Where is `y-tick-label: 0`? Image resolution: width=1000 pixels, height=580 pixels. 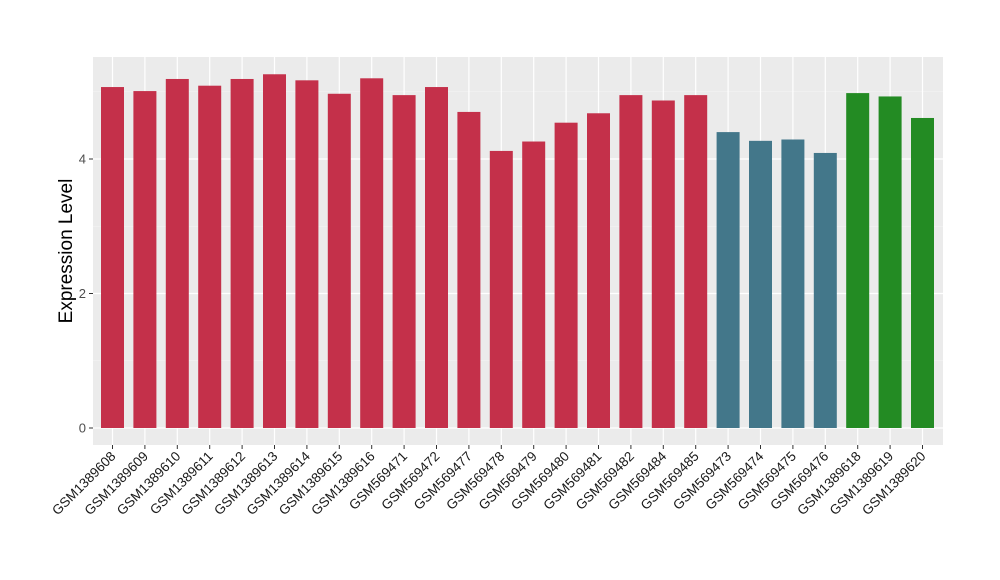 y-tick-label: 0 is located at coordinates (82, 428).